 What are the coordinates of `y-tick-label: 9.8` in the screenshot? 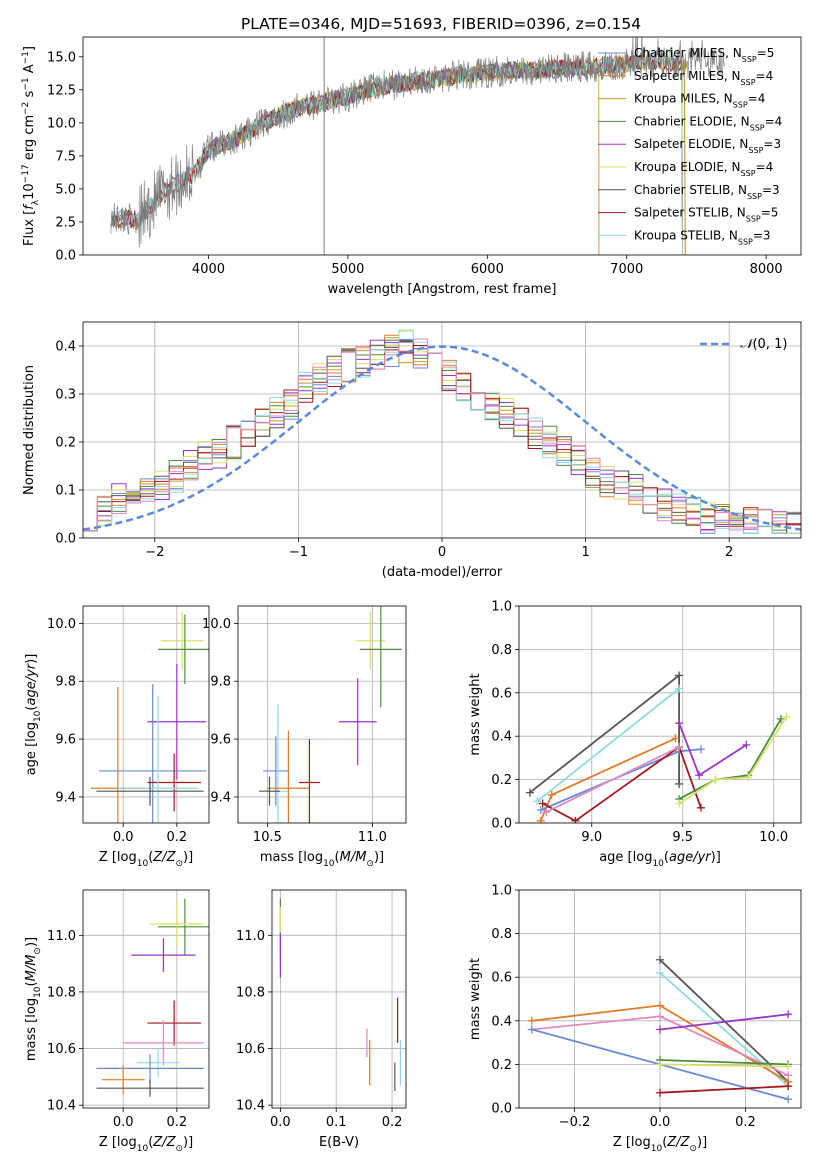 It's located at (220, 682).